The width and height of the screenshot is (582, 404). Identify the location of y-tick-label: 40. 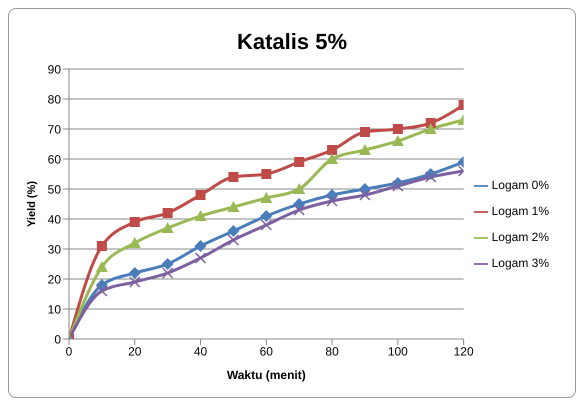
(55, 219).